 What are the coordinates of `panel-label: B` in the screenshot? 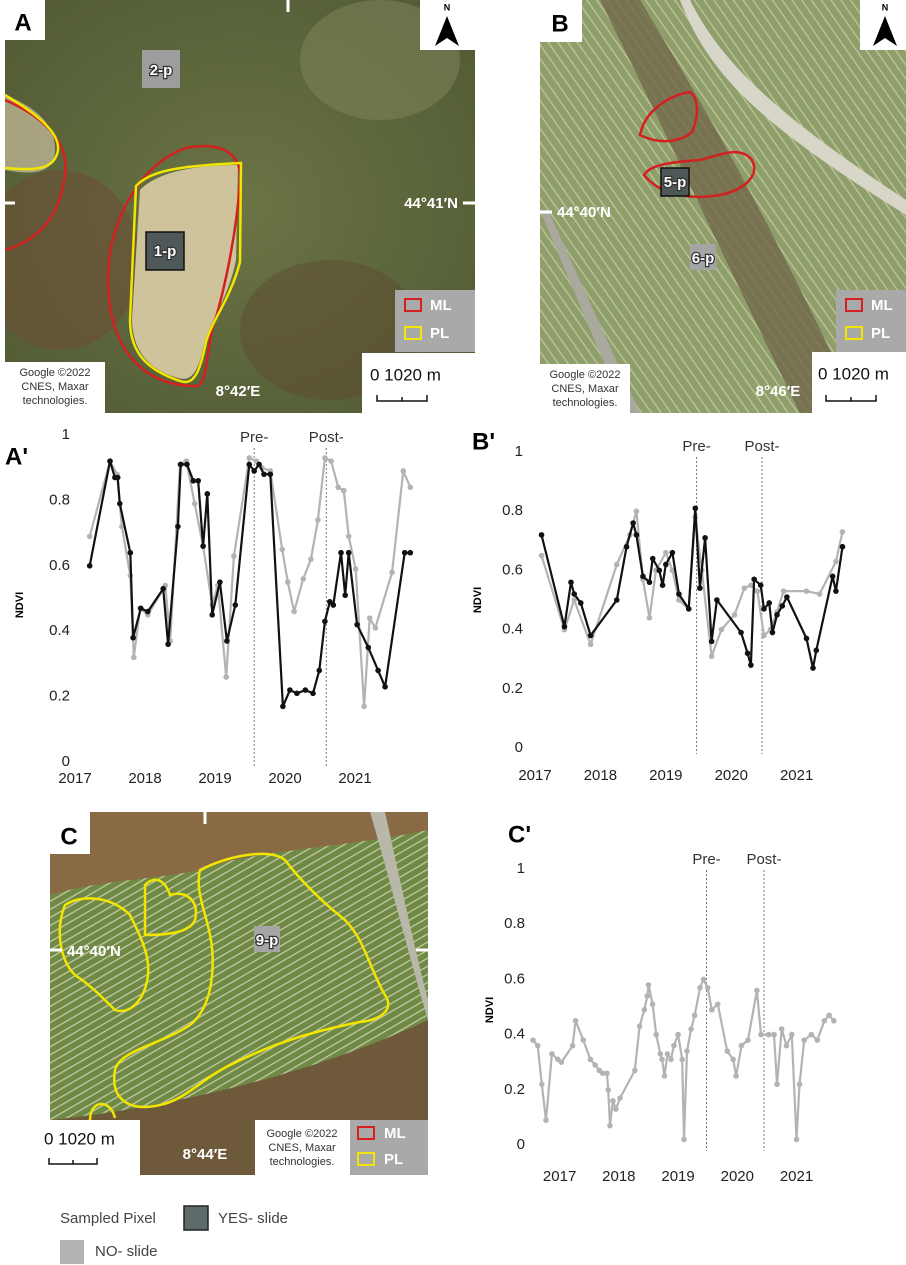 It's located at (559, 23).